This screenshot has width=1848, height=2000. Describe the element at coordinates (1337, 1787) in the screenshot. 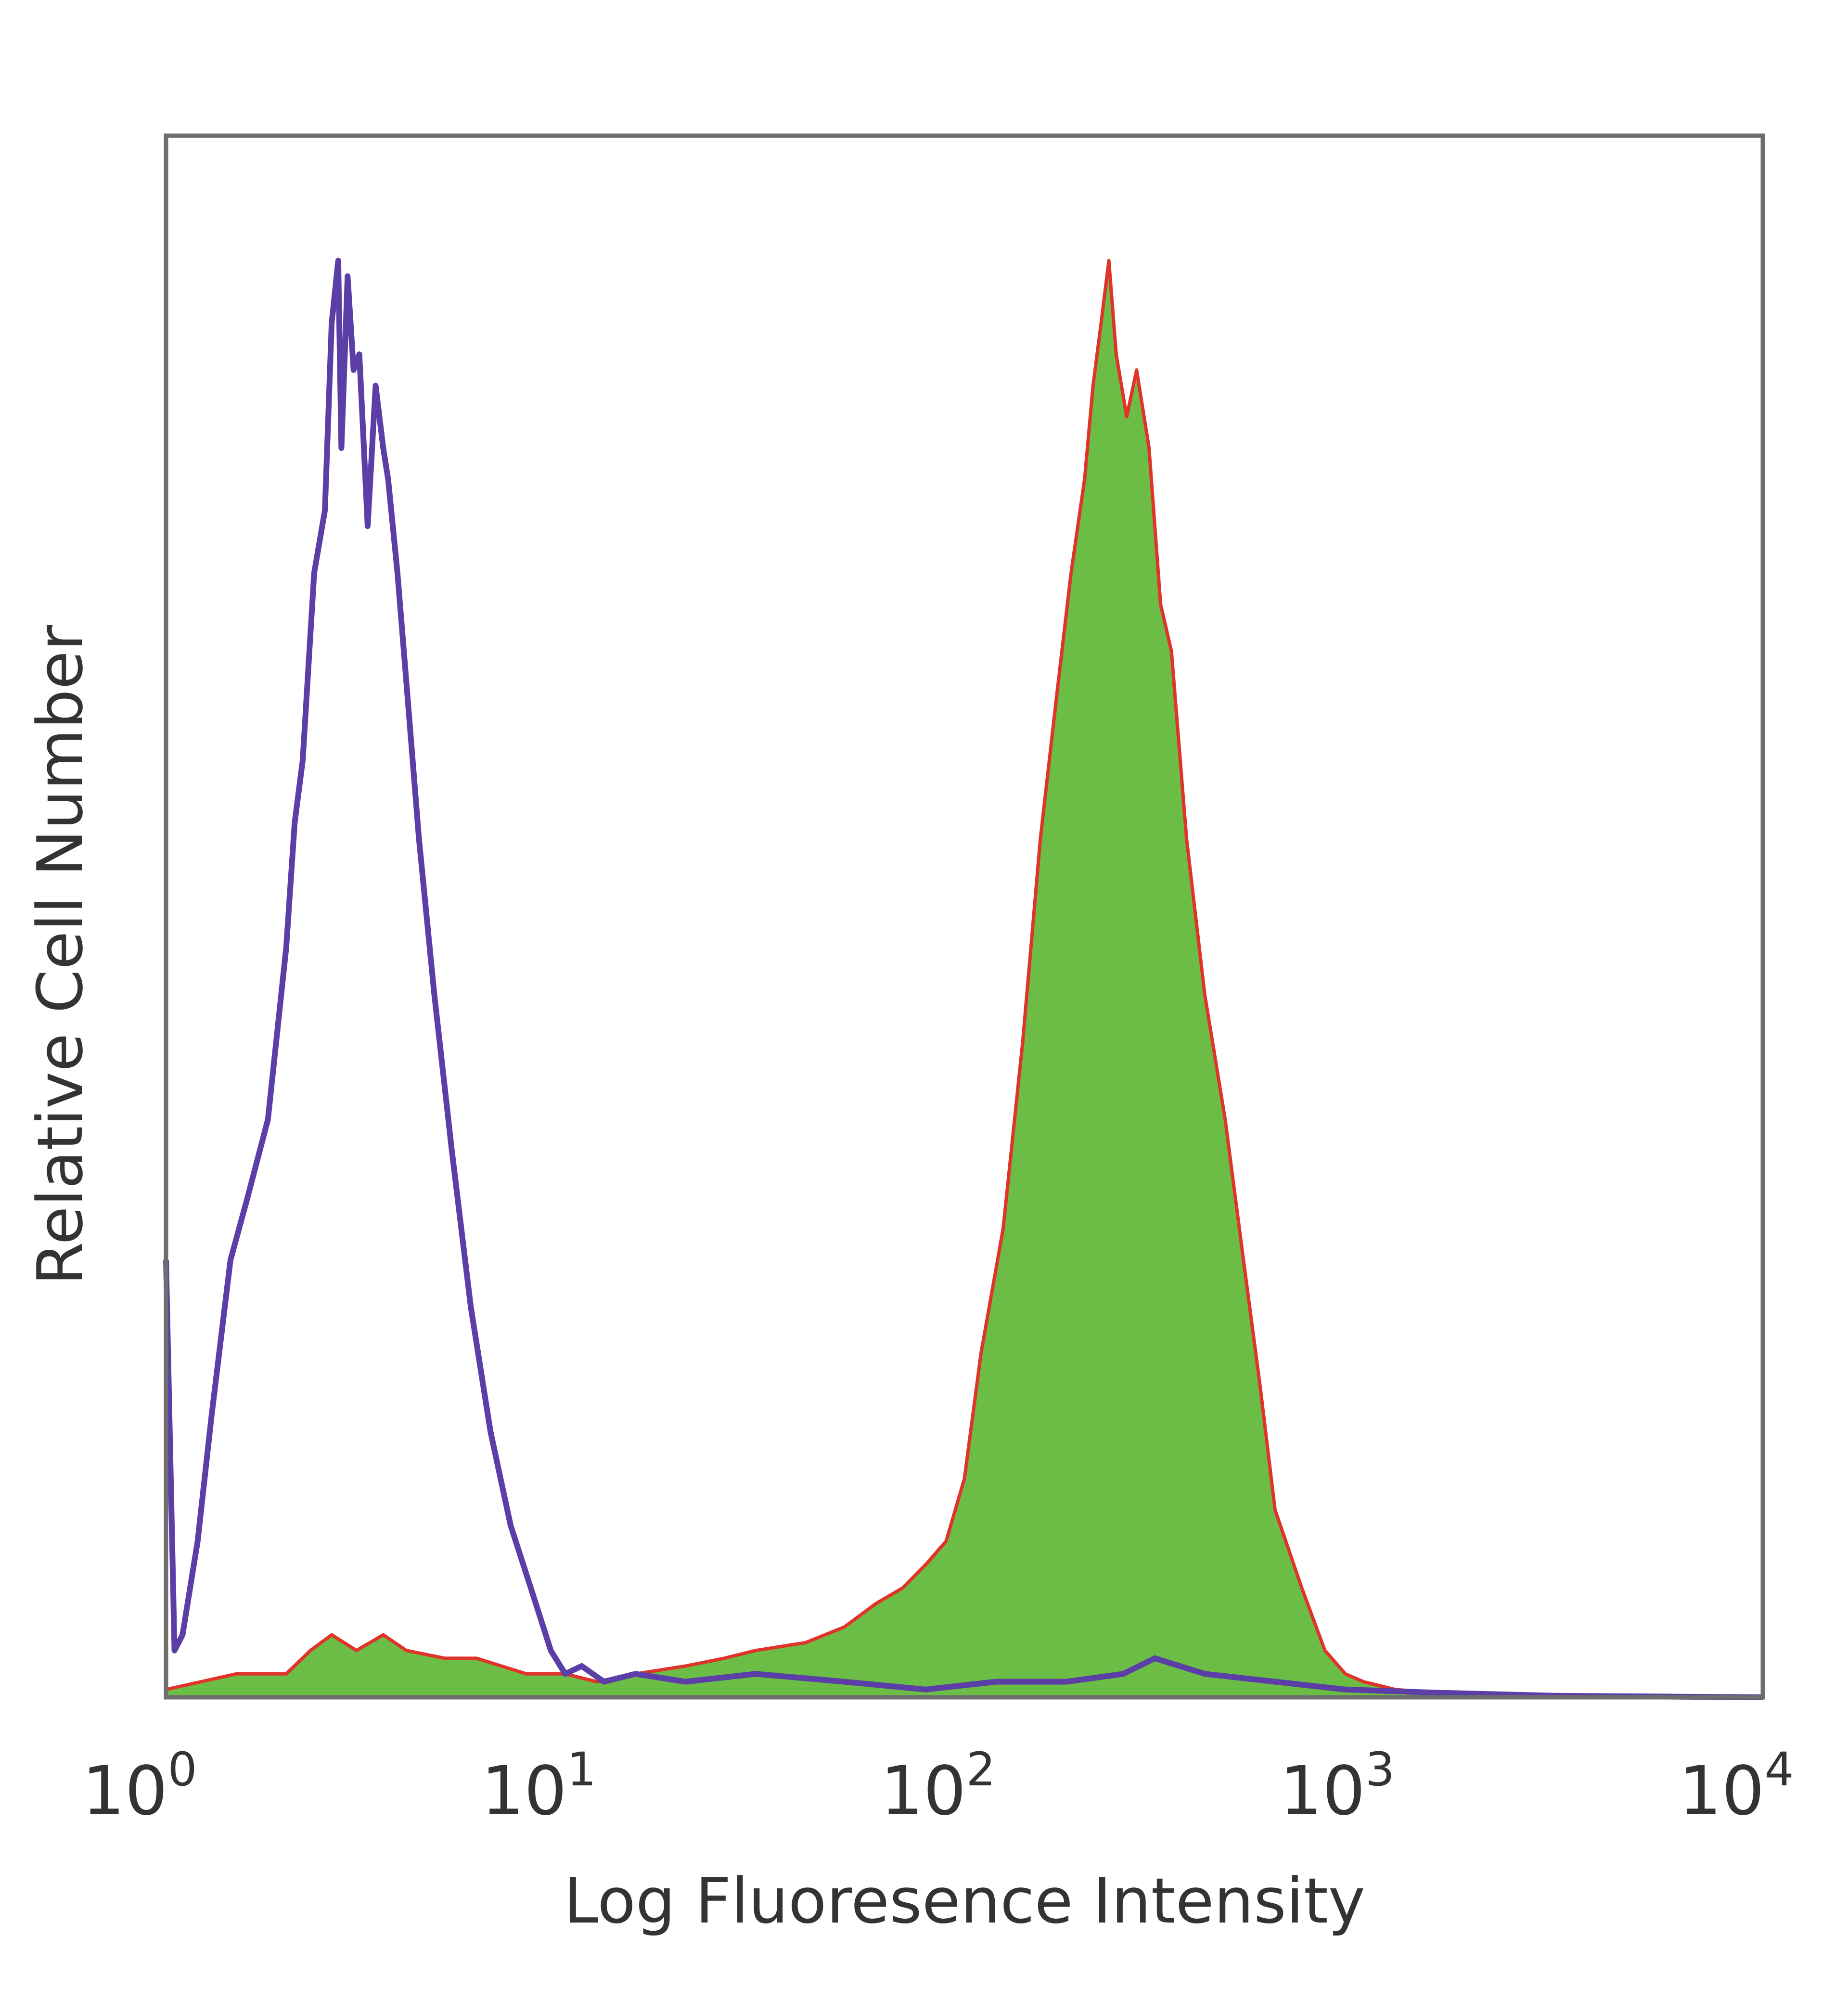

I see `x-tick-label: 10³` at that location.